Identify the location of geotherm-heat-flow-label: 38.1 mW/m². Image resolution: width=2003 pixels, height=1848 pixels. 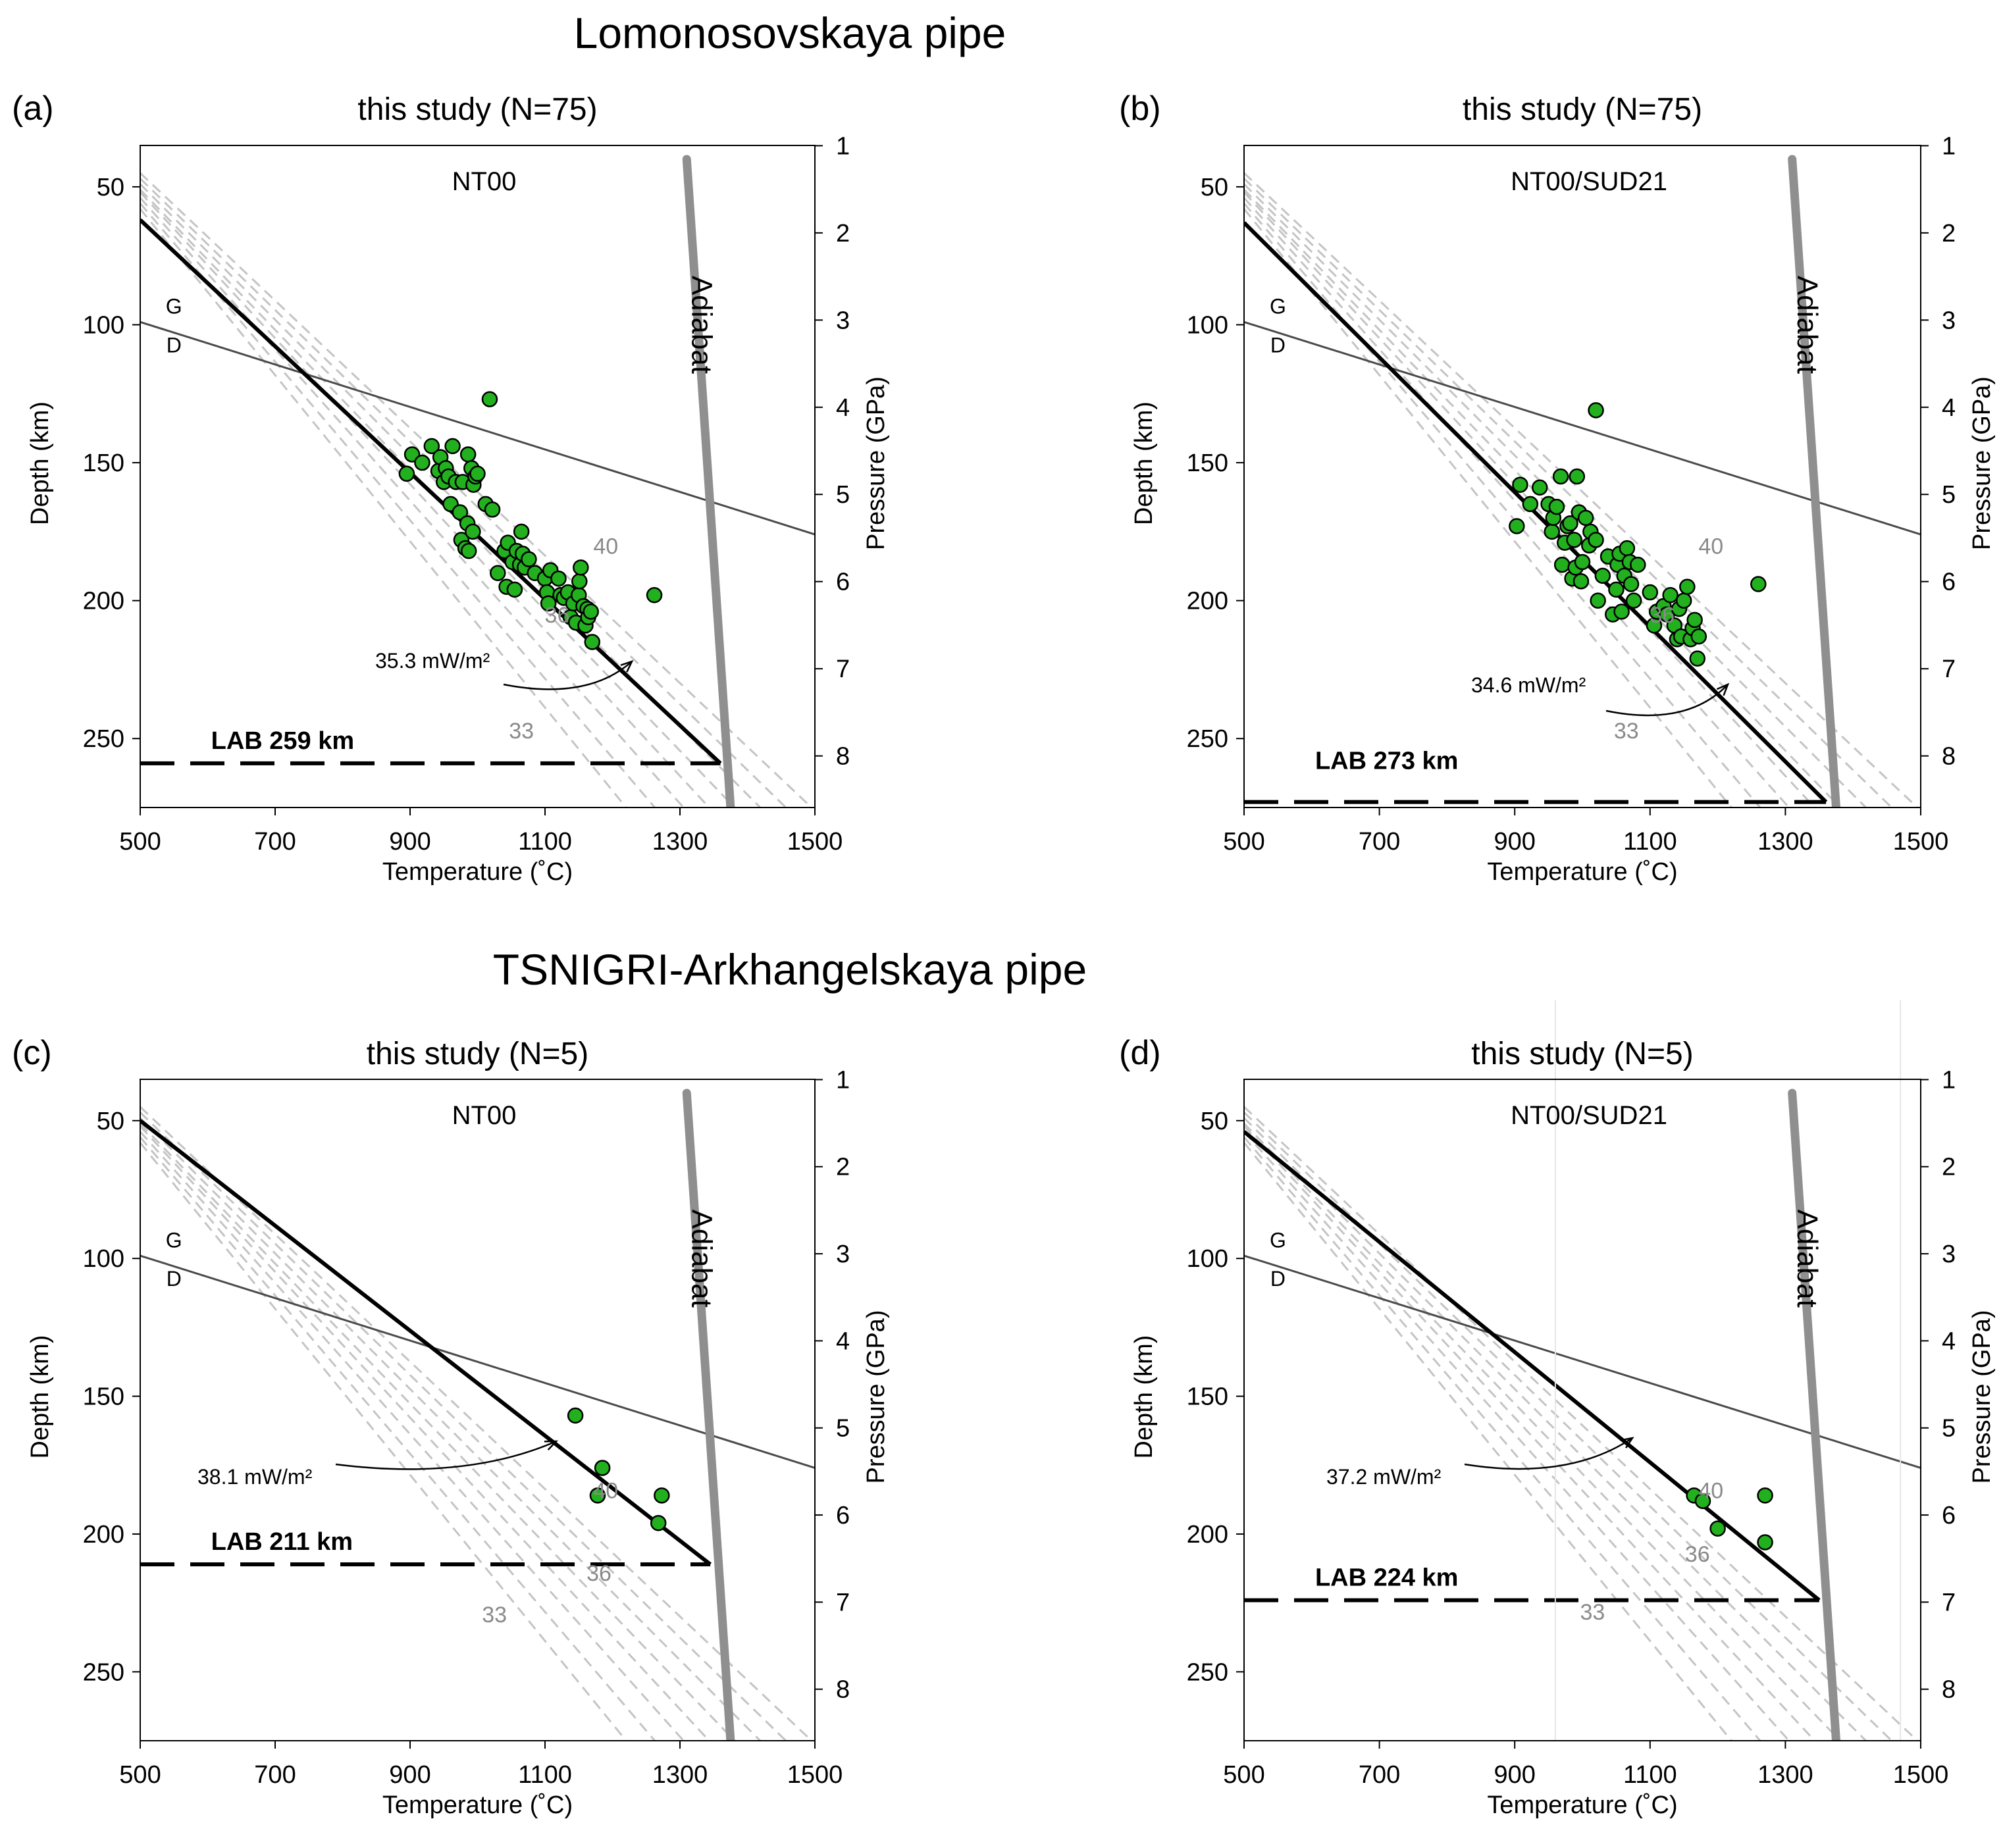
(255, 1477).